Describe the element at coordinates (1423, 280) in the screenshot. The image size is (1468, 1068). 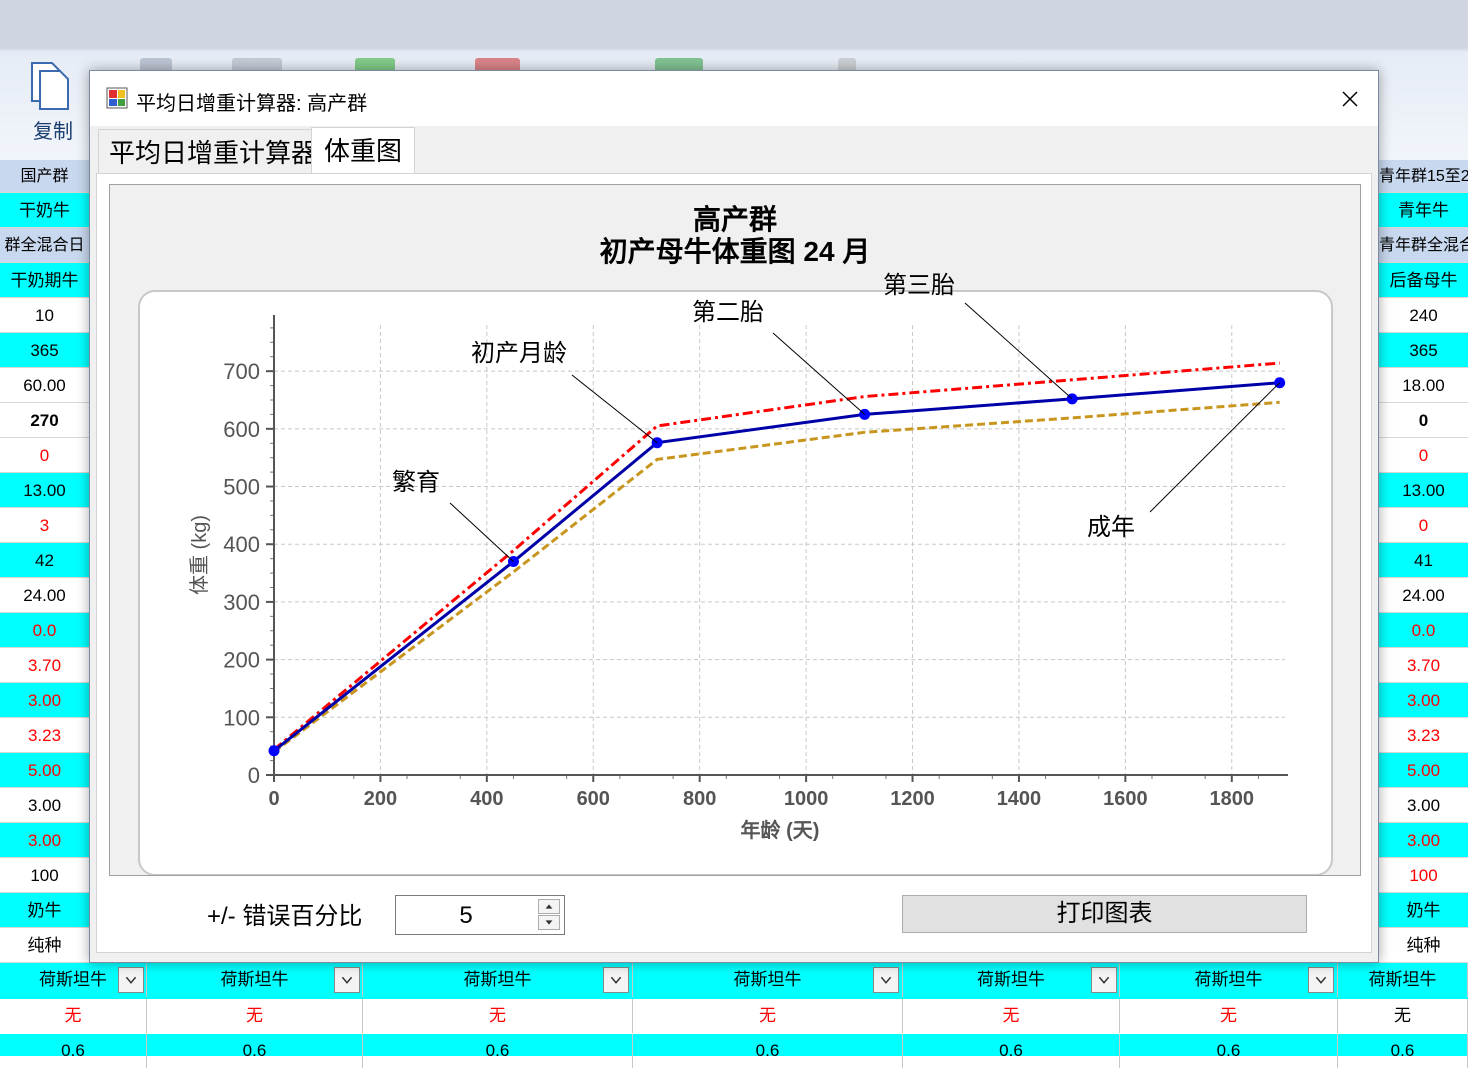
I see `data-cell: 后备母牛` at that location.